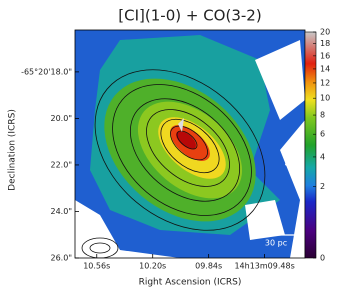 Image resolution: width=342 pixels, height=297 pixels. I want to click on y-tick-label: 22.0", so click(62, 164).